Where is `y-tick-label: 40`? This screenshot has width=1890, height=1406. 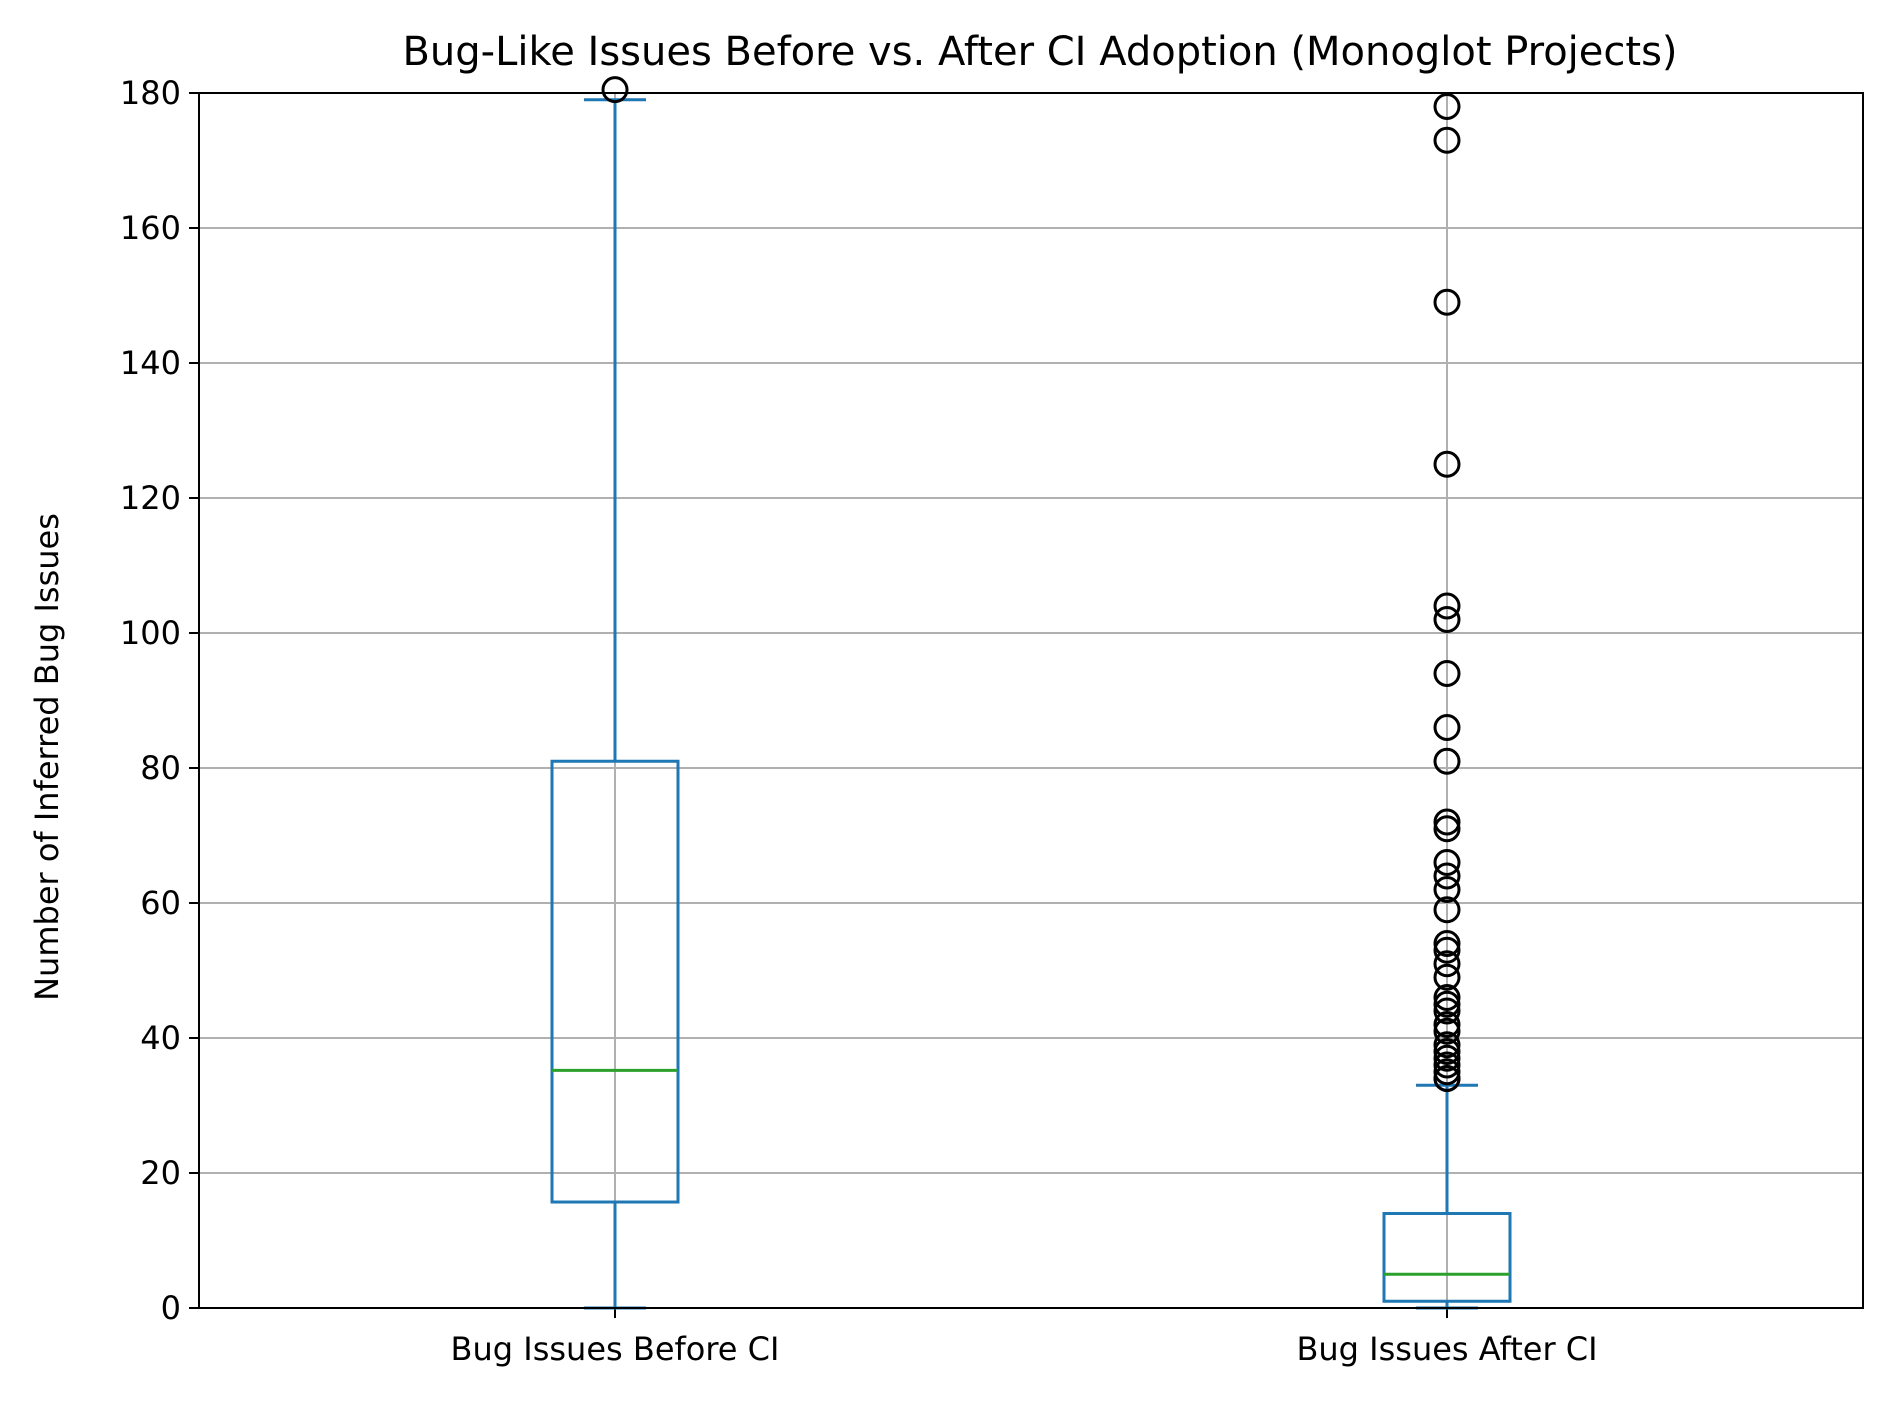 y-tick-label: 40 is located at coordinates (160, 1038).